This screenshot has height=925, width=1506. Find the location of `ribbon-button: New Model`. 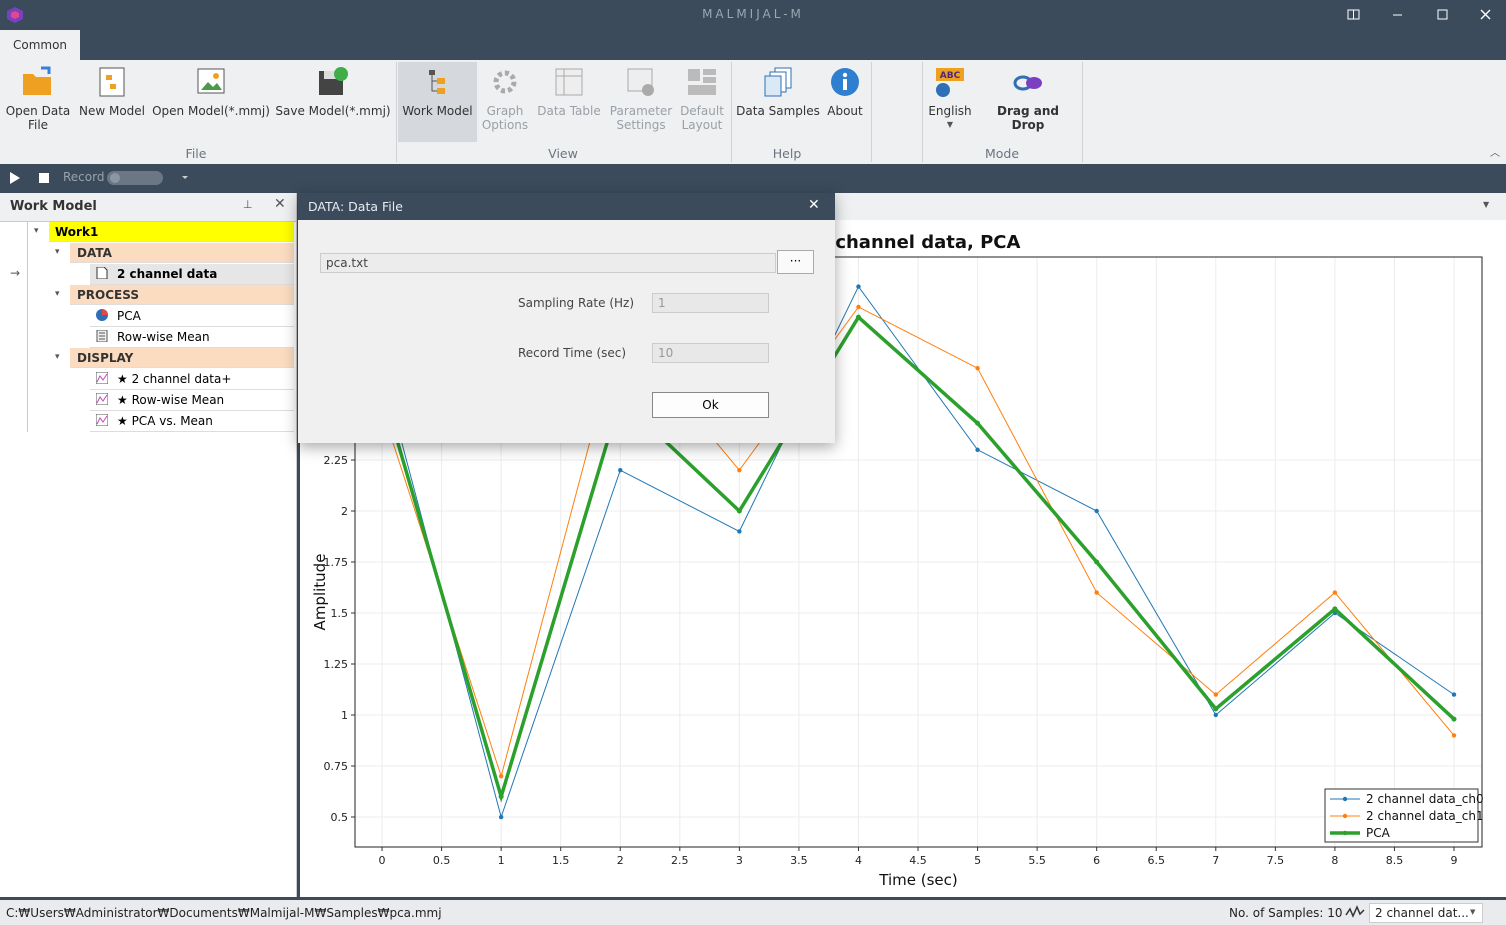

ribbon-button: New Model is located at coordinates (112, 102).